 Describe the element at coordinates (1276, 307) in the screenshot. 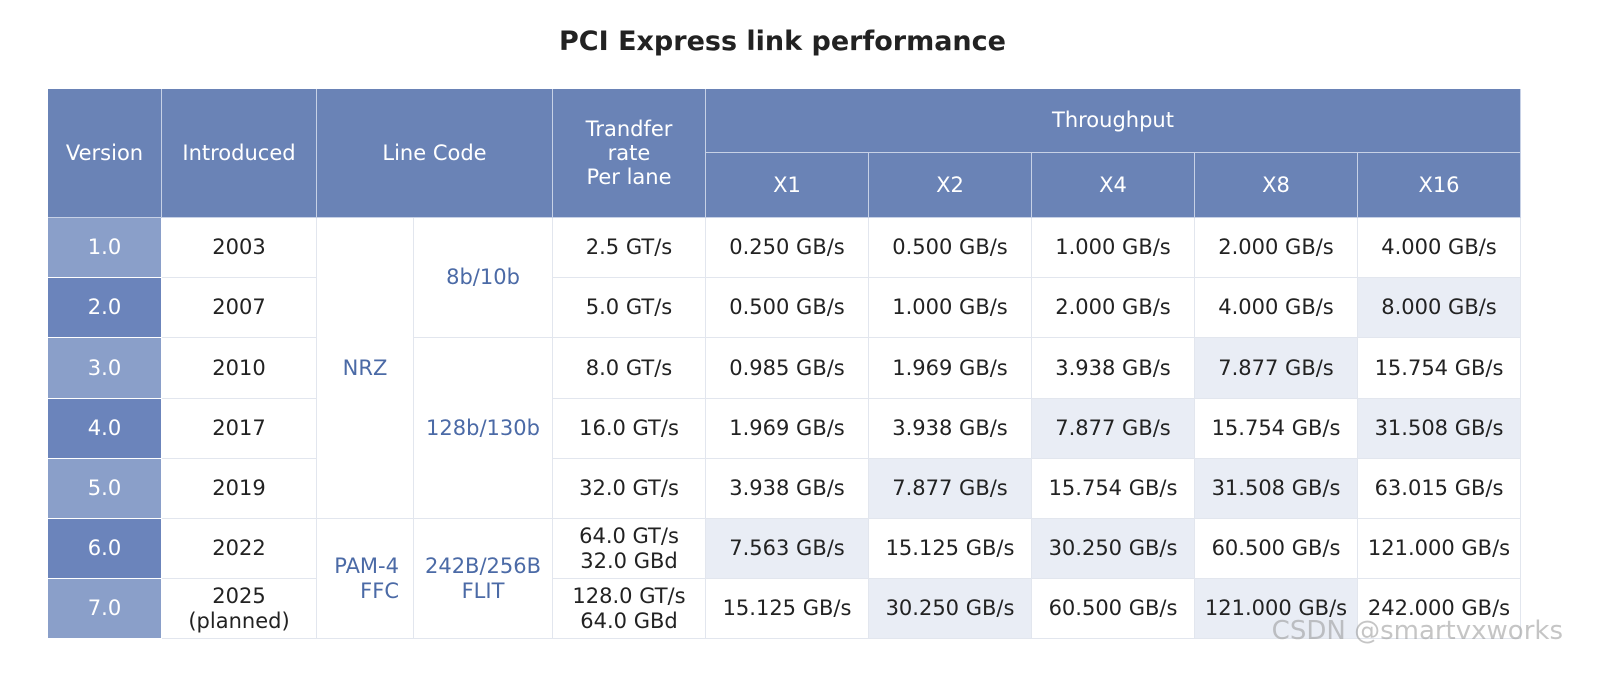

I see `cell-text: 4.000 GB/s` at that location.